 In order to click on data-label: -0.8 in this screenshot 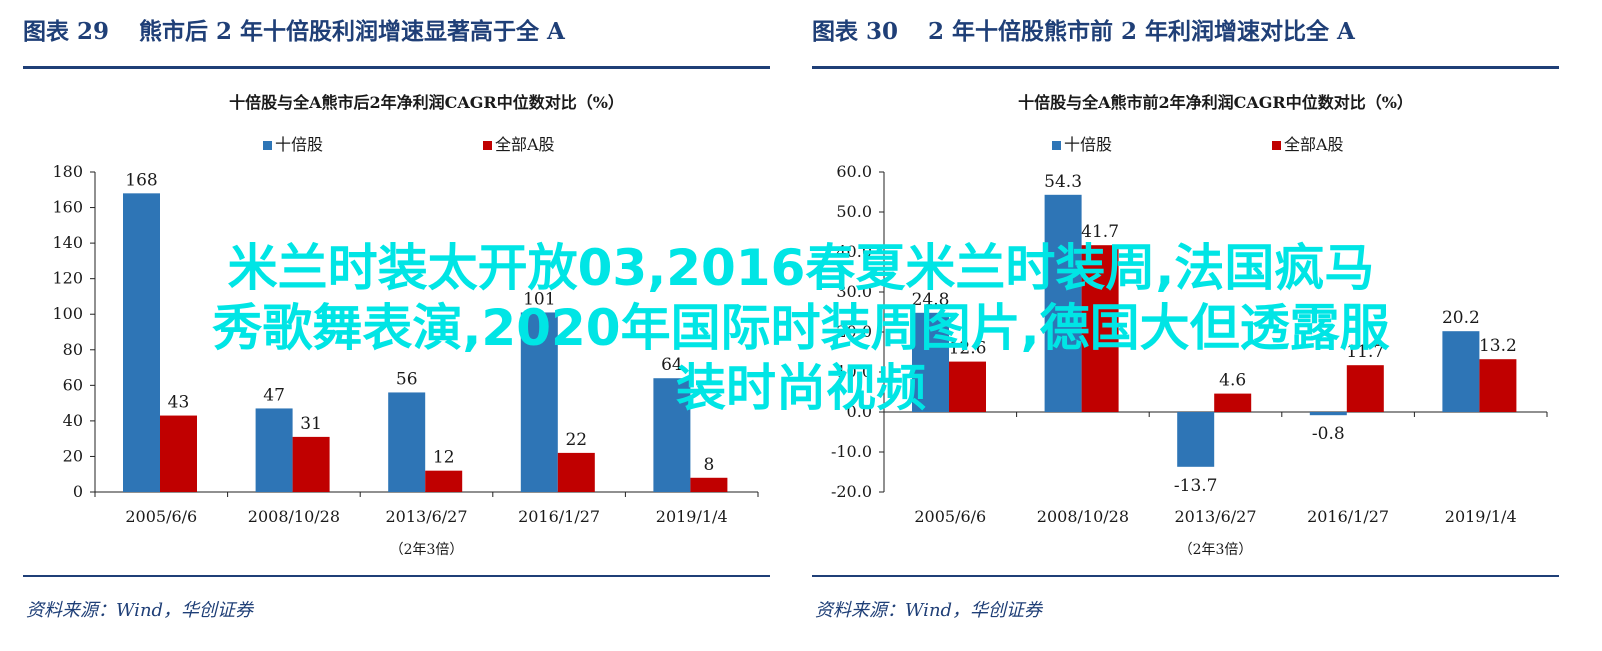, I will do `click(1328, 434)`.